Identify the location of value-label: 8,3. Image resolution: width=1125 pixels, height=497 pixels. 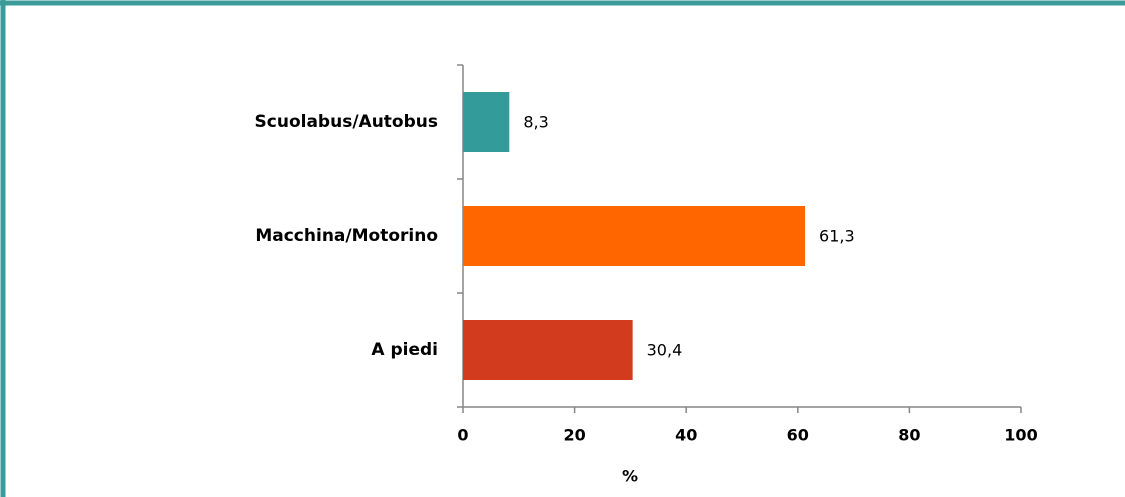
(535, 122).